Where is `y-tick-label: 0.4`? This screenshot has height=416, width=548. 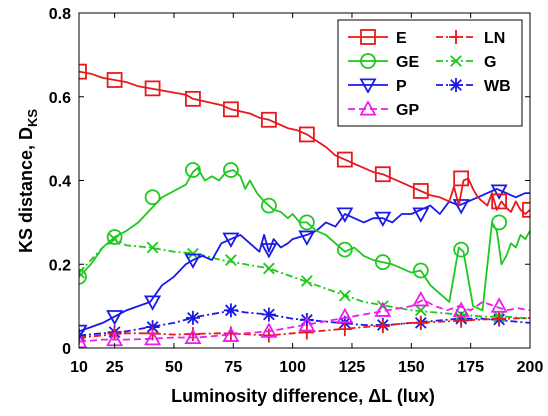
y-tick-label: 0.4 is located at coordinates (60, 182).